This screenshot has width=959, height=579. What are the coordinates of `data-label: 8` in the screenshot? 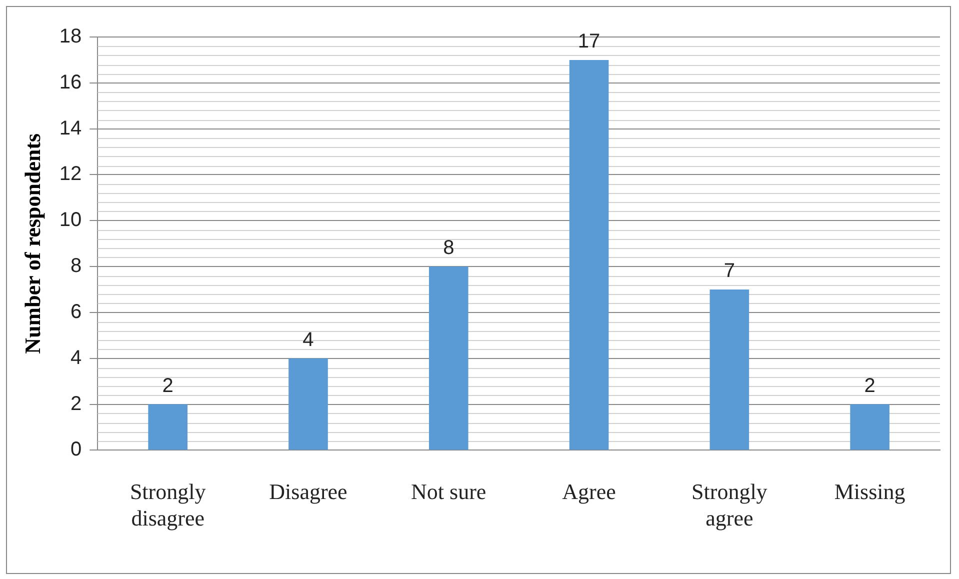 It's located at (448, 248).